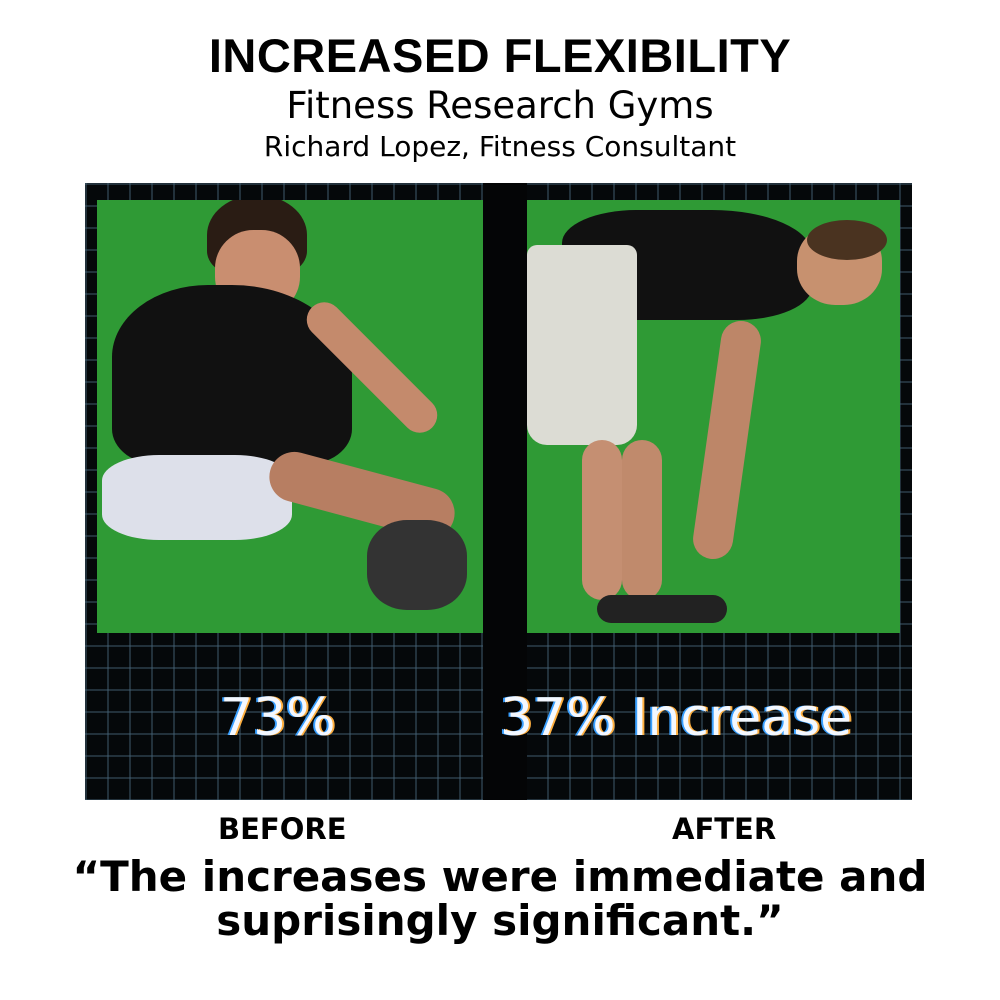 The height and width of the screenshot is (1000, 1000). Describe the element at coordinates (278, 718) in the screenshot. I see `before-stat: 73%` at that location.